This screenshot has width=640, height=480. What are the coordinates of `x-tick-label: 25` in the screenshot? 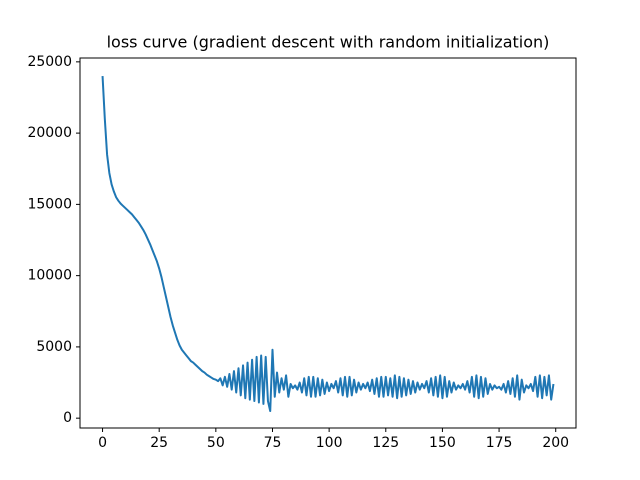 It's located at (159, 443).